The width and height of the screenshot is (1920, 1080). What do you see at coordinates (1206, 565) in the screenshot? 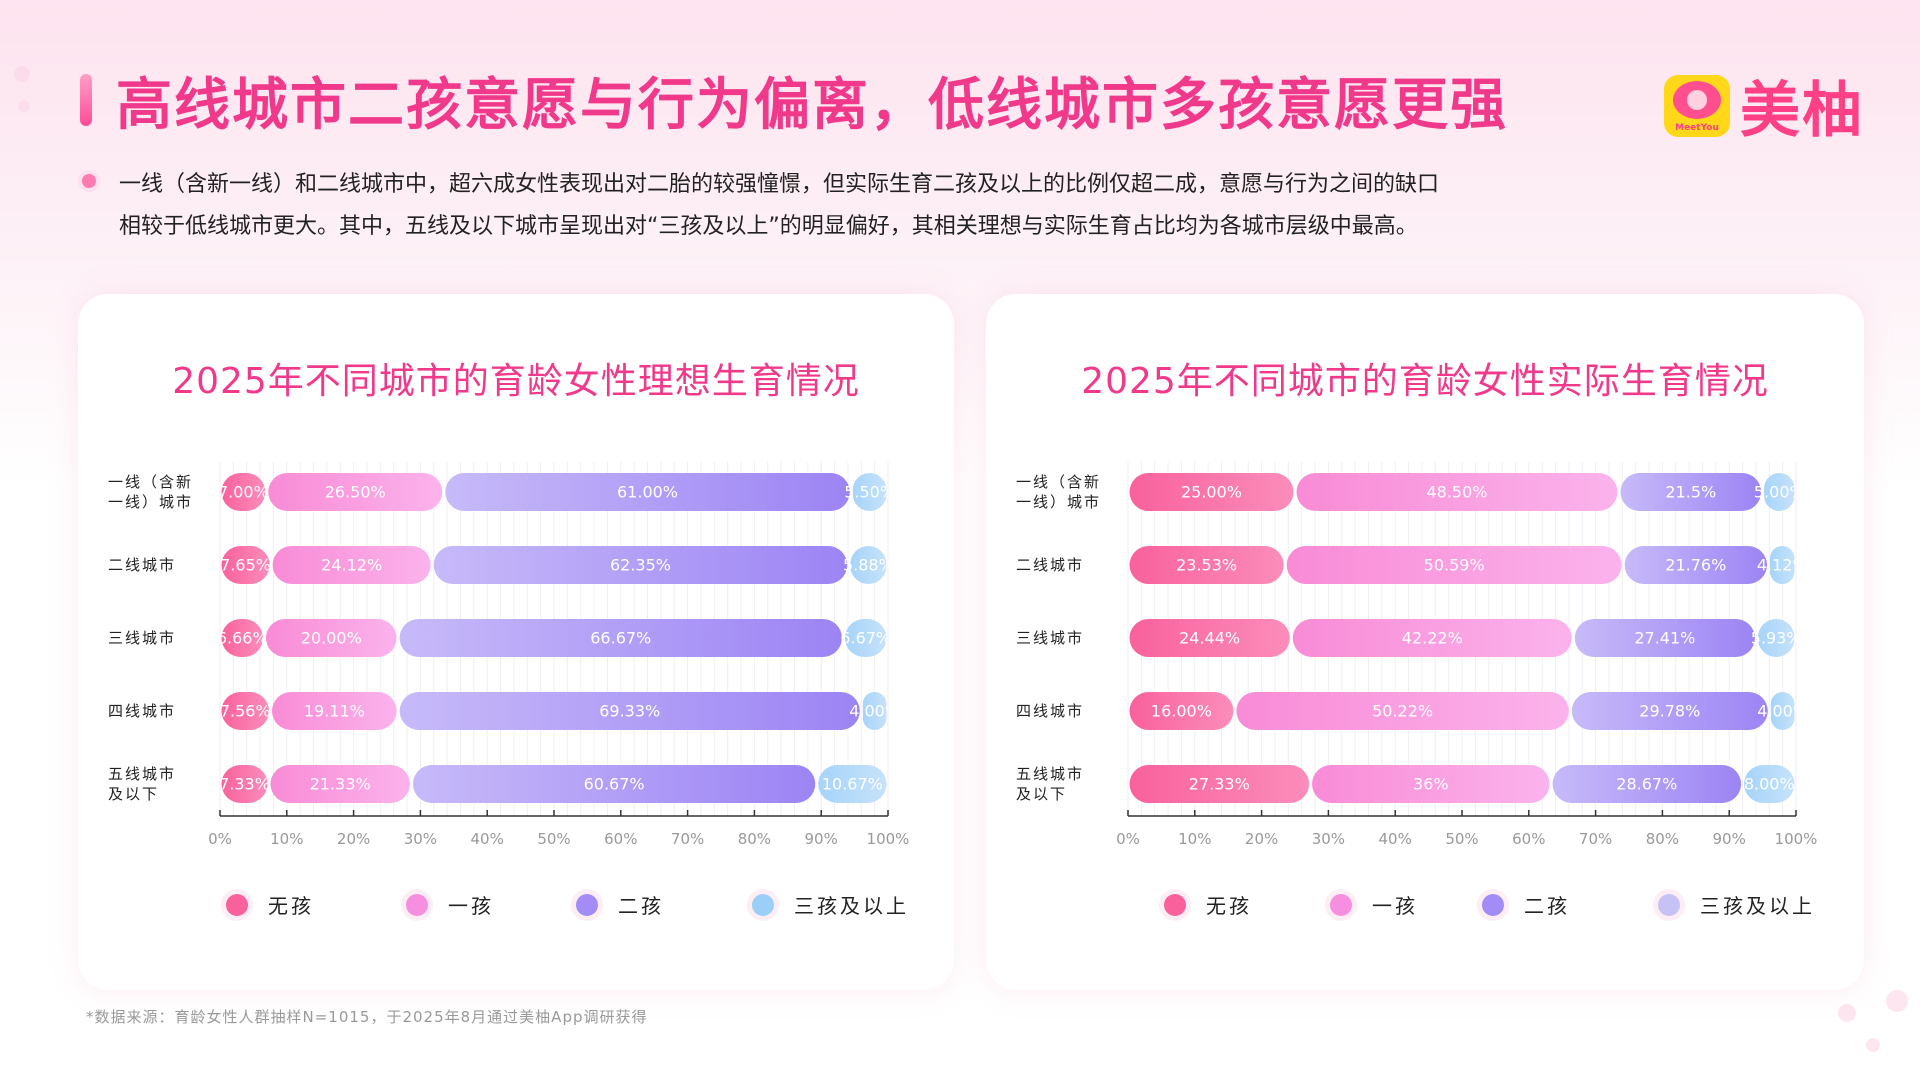
I see `data-label: 23.53%` at bounding box center [1206, 565].